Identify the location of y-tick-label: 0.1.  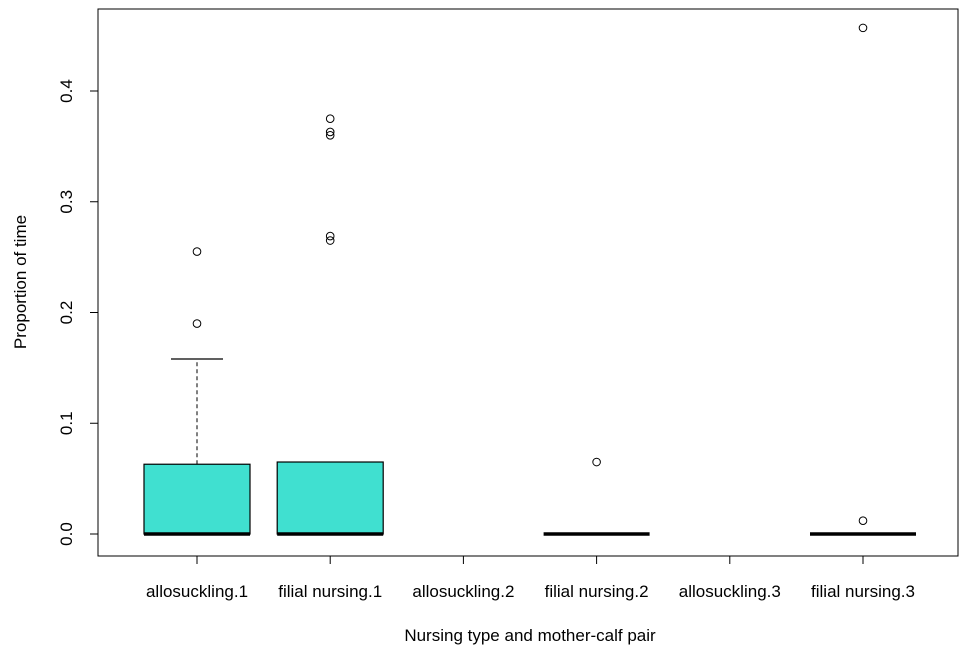
(66, 423).